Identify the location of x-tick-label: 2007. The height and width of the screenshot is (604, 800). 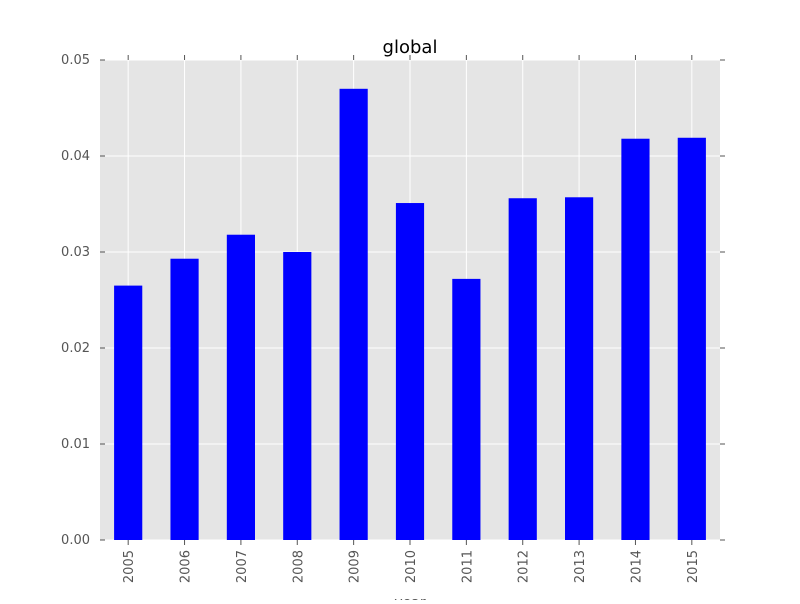
(242, 566).